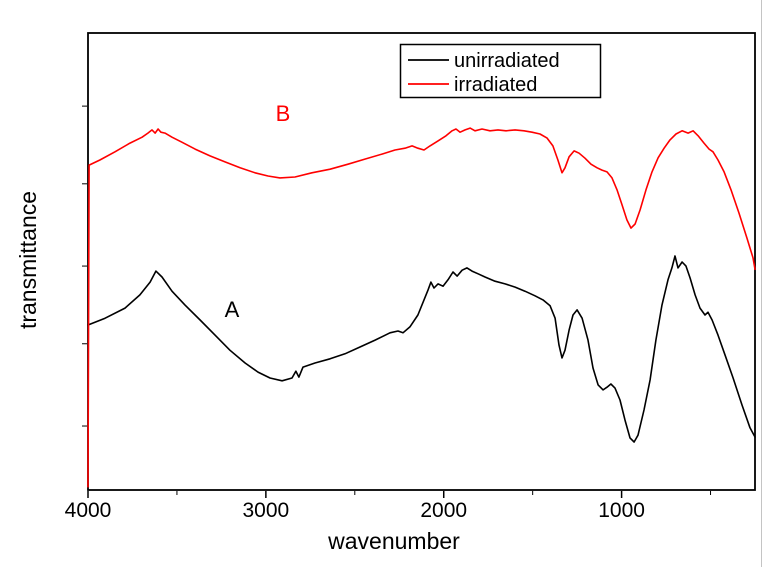  What do you see at coordinates (621, 510) in the screenshot?
I see `x-tick-label: 1000` at bounding box center [621, 510].